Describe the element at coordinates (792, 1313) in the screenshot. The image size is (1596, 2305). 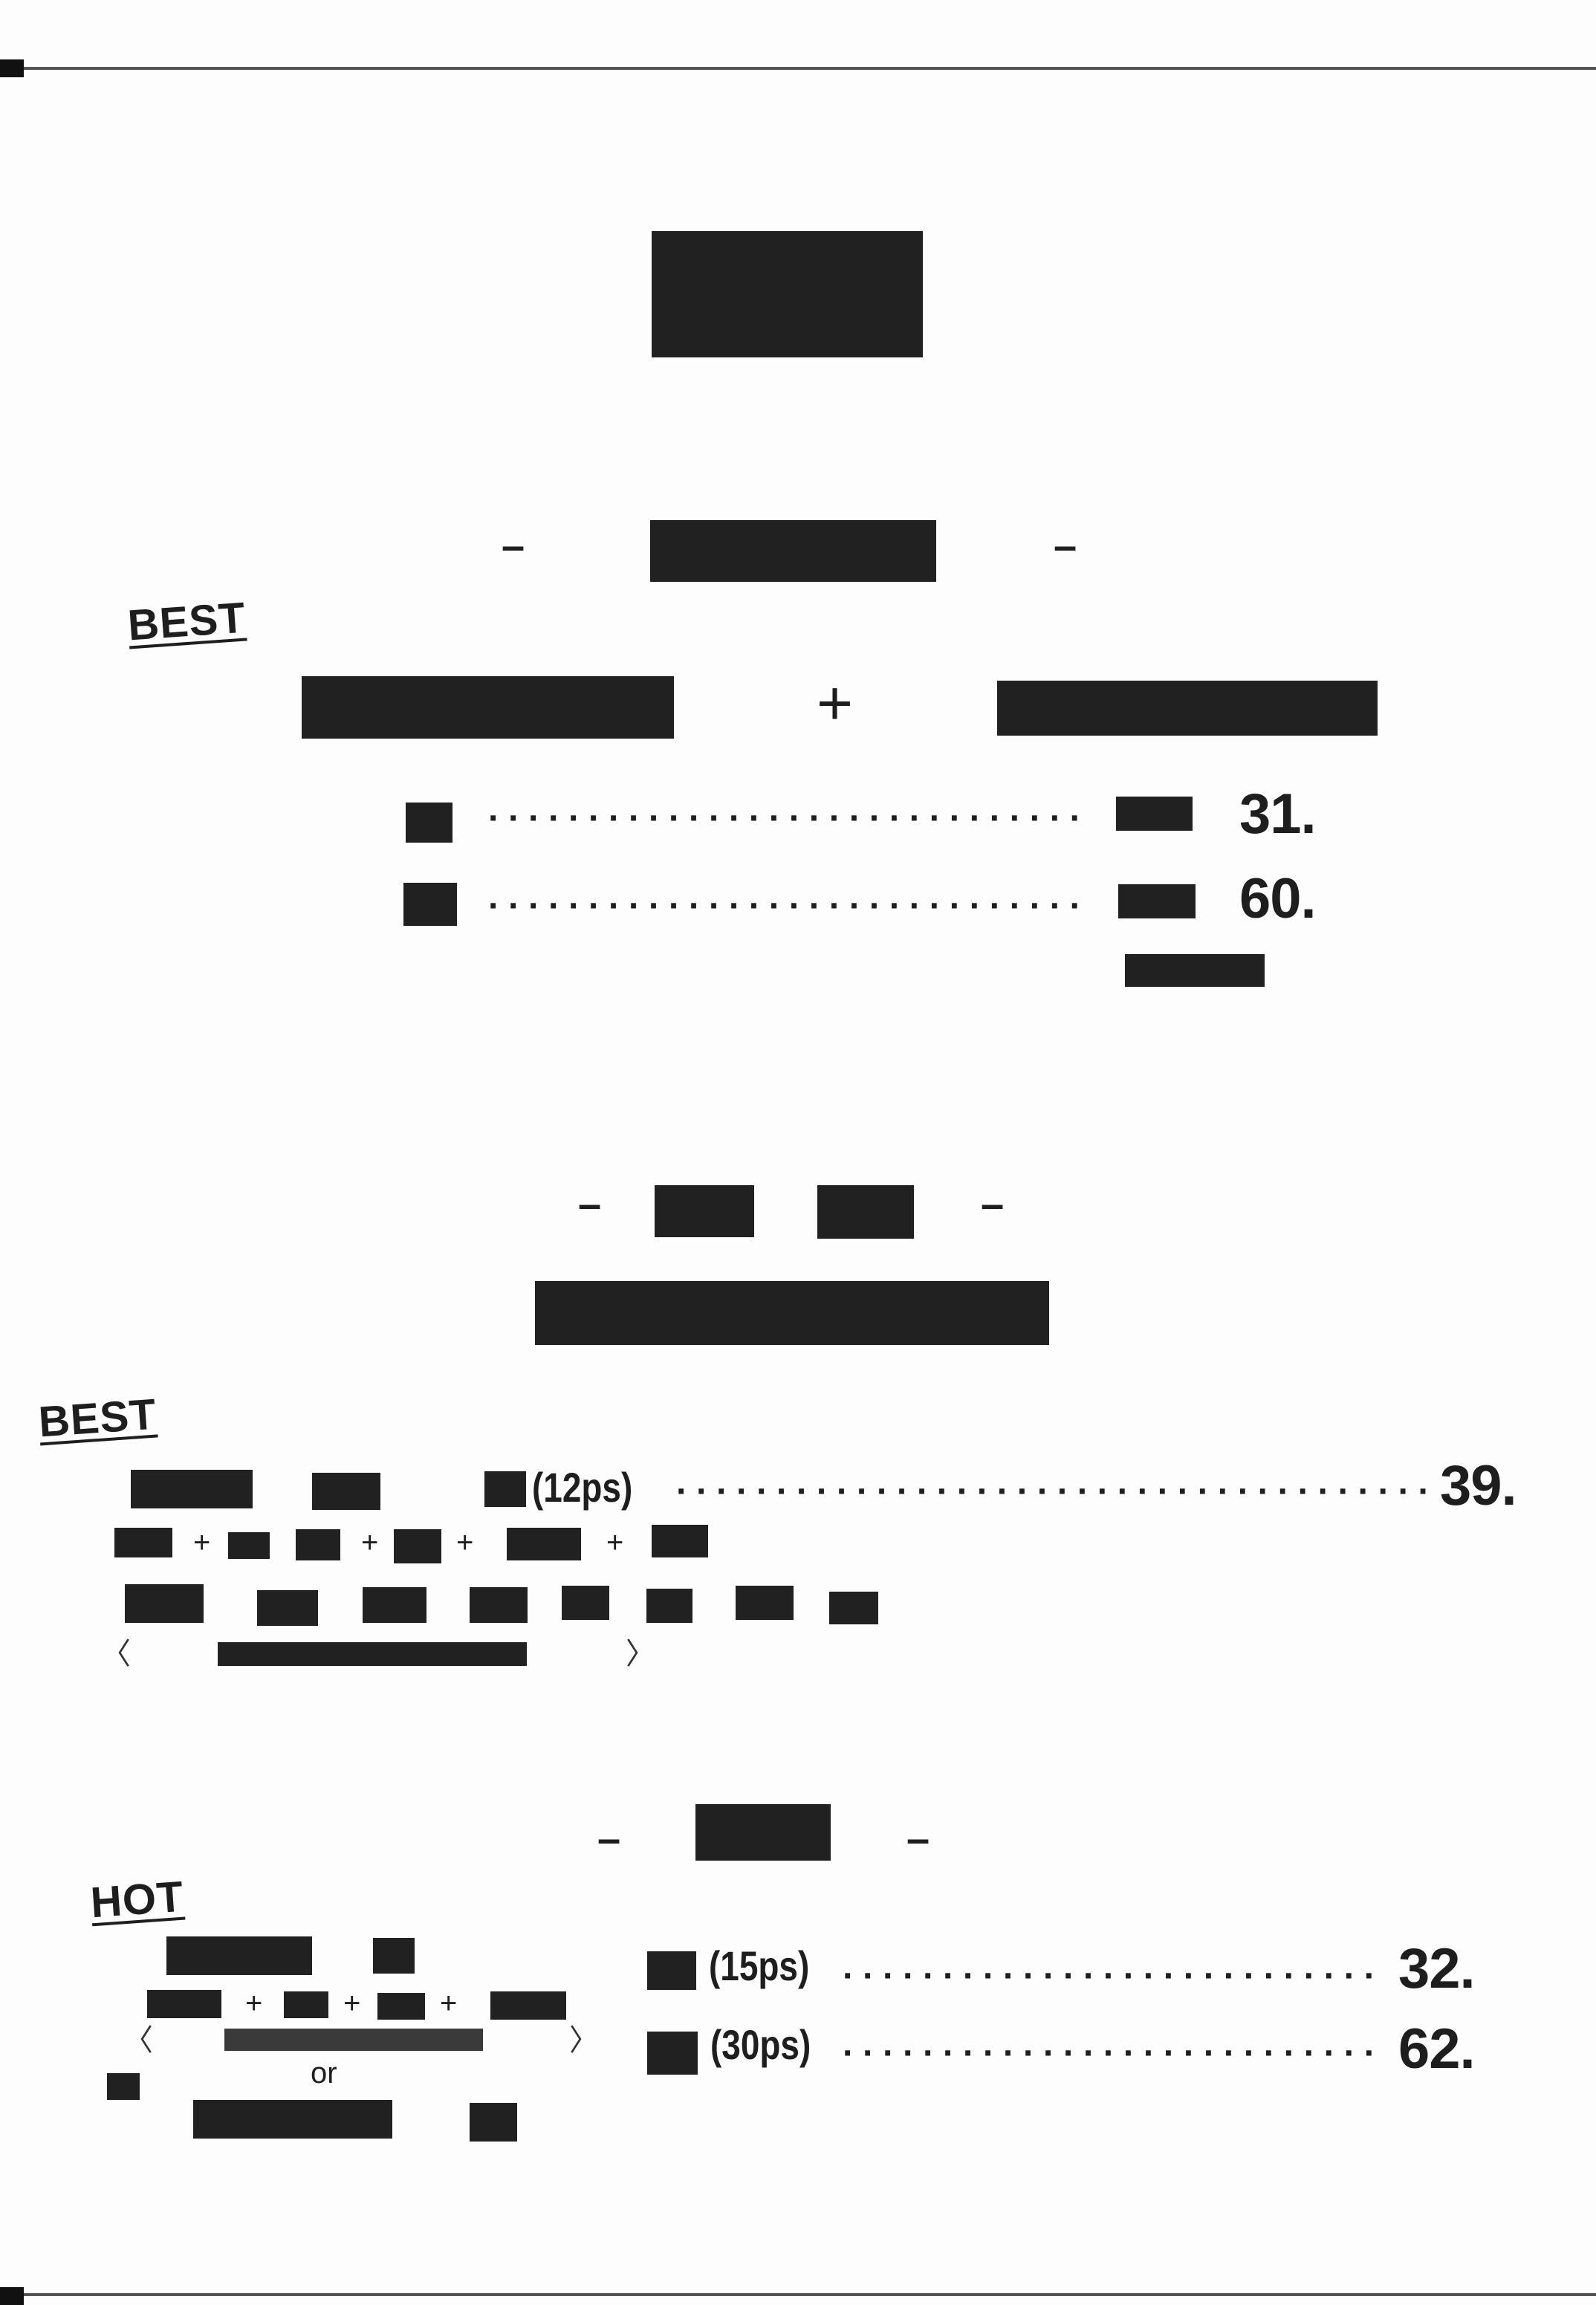
I see `section-2-subheading-redacted` at that location.